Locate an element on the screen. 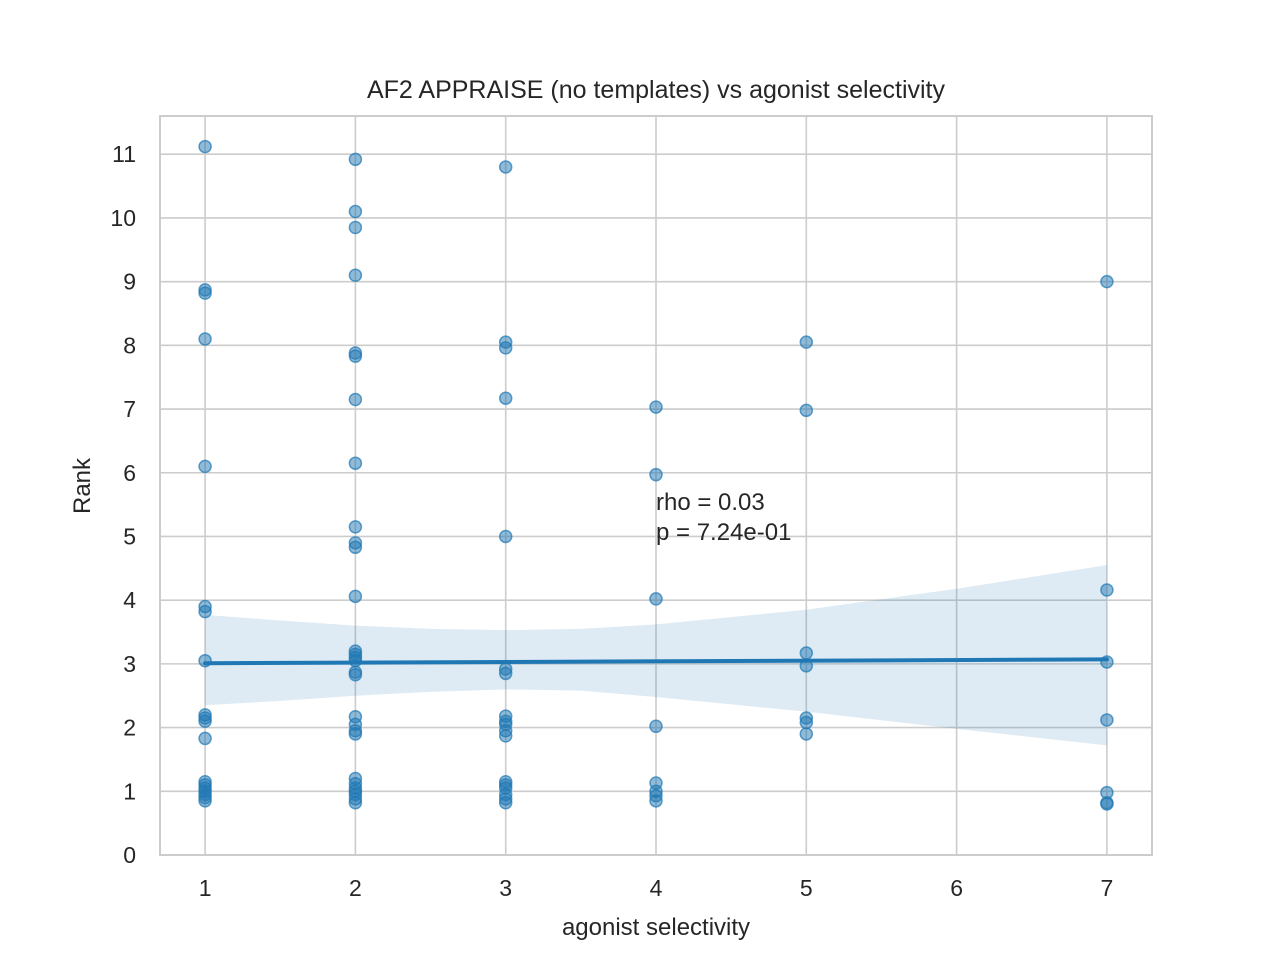  x-tick-label: 7 is located at coordinates (1107, 888).